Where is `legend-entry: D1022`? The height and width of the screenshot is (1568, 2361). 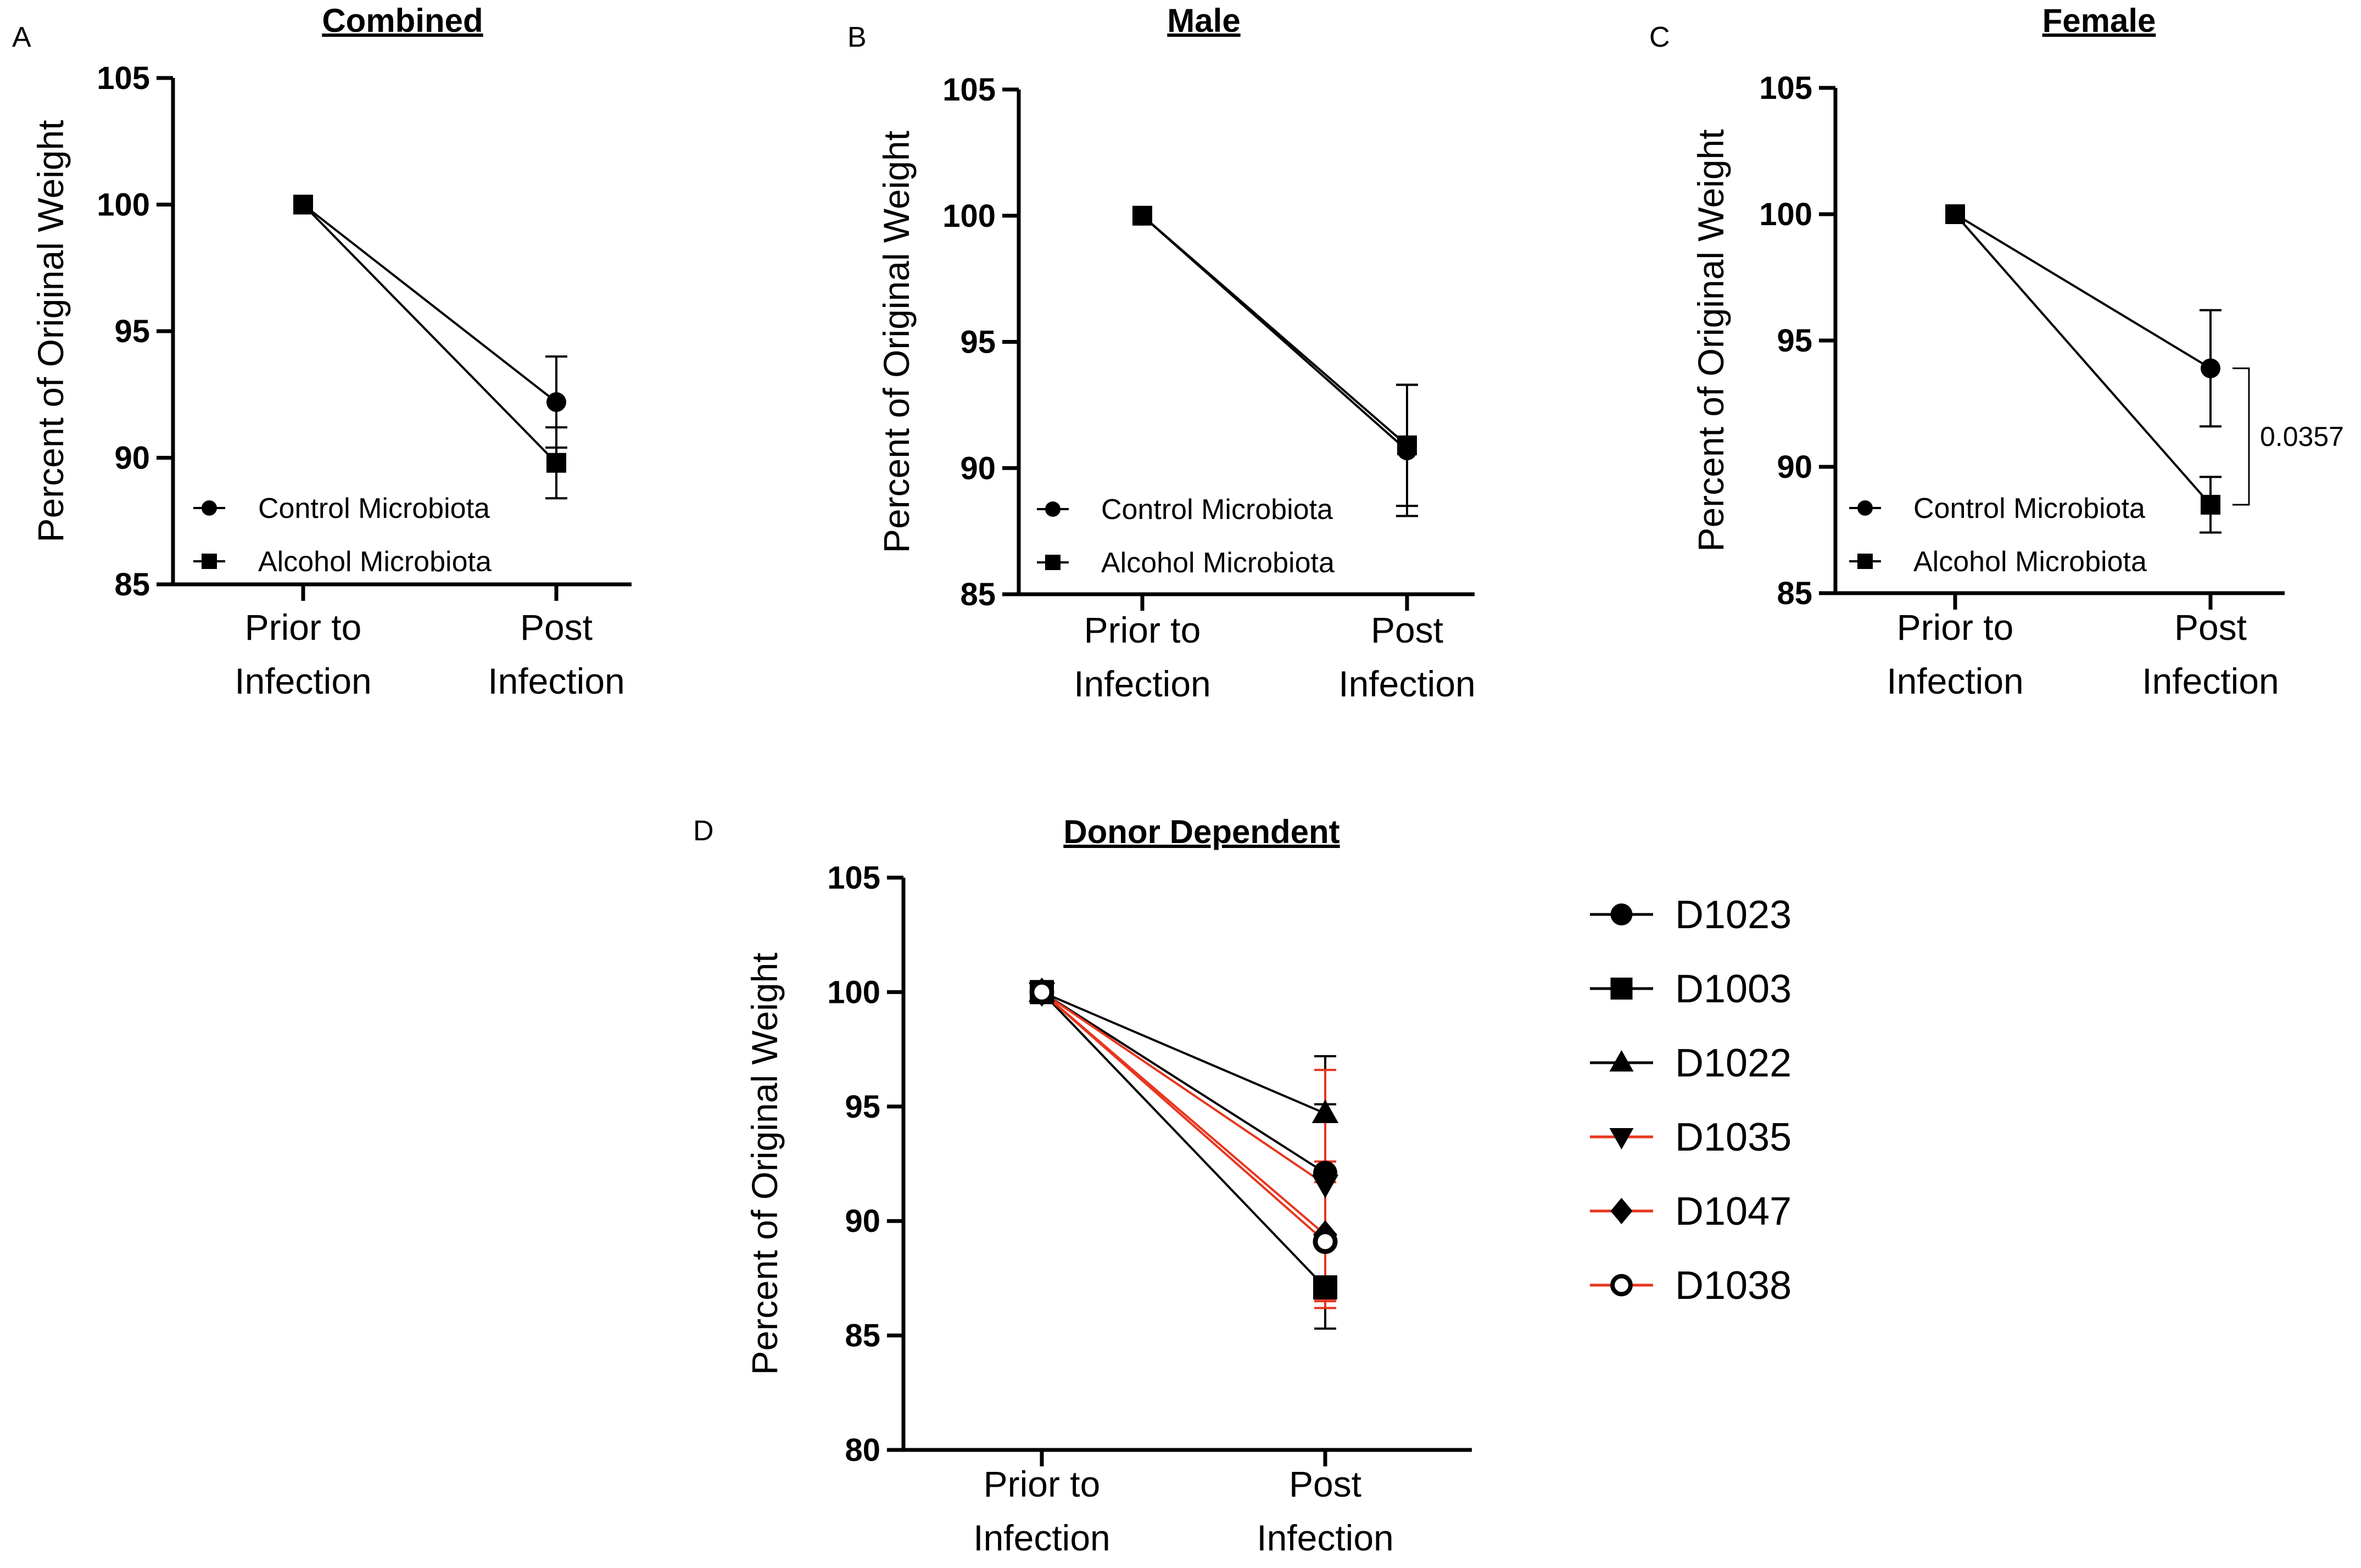
legend-entry: D1022 is located at coordinates (1690, 1063).